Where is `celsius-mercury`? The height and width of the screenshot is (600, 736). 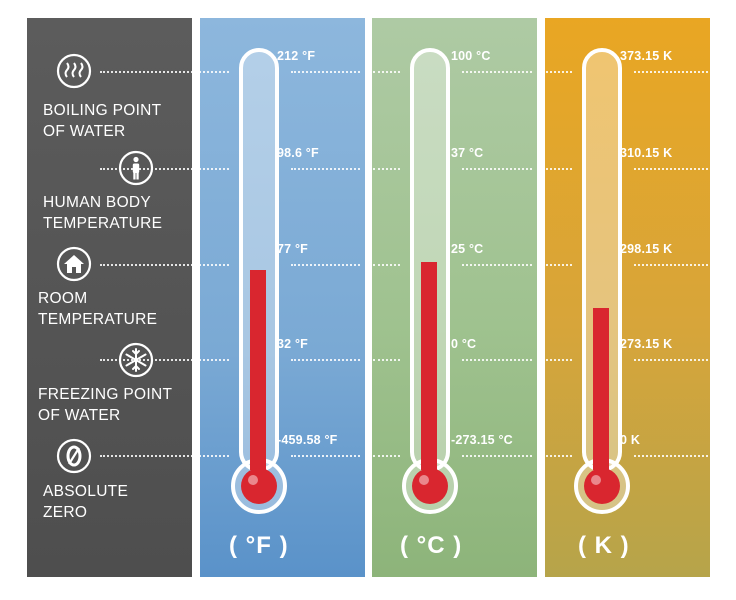 celsius-mercury is located at coordinates (429, 366).